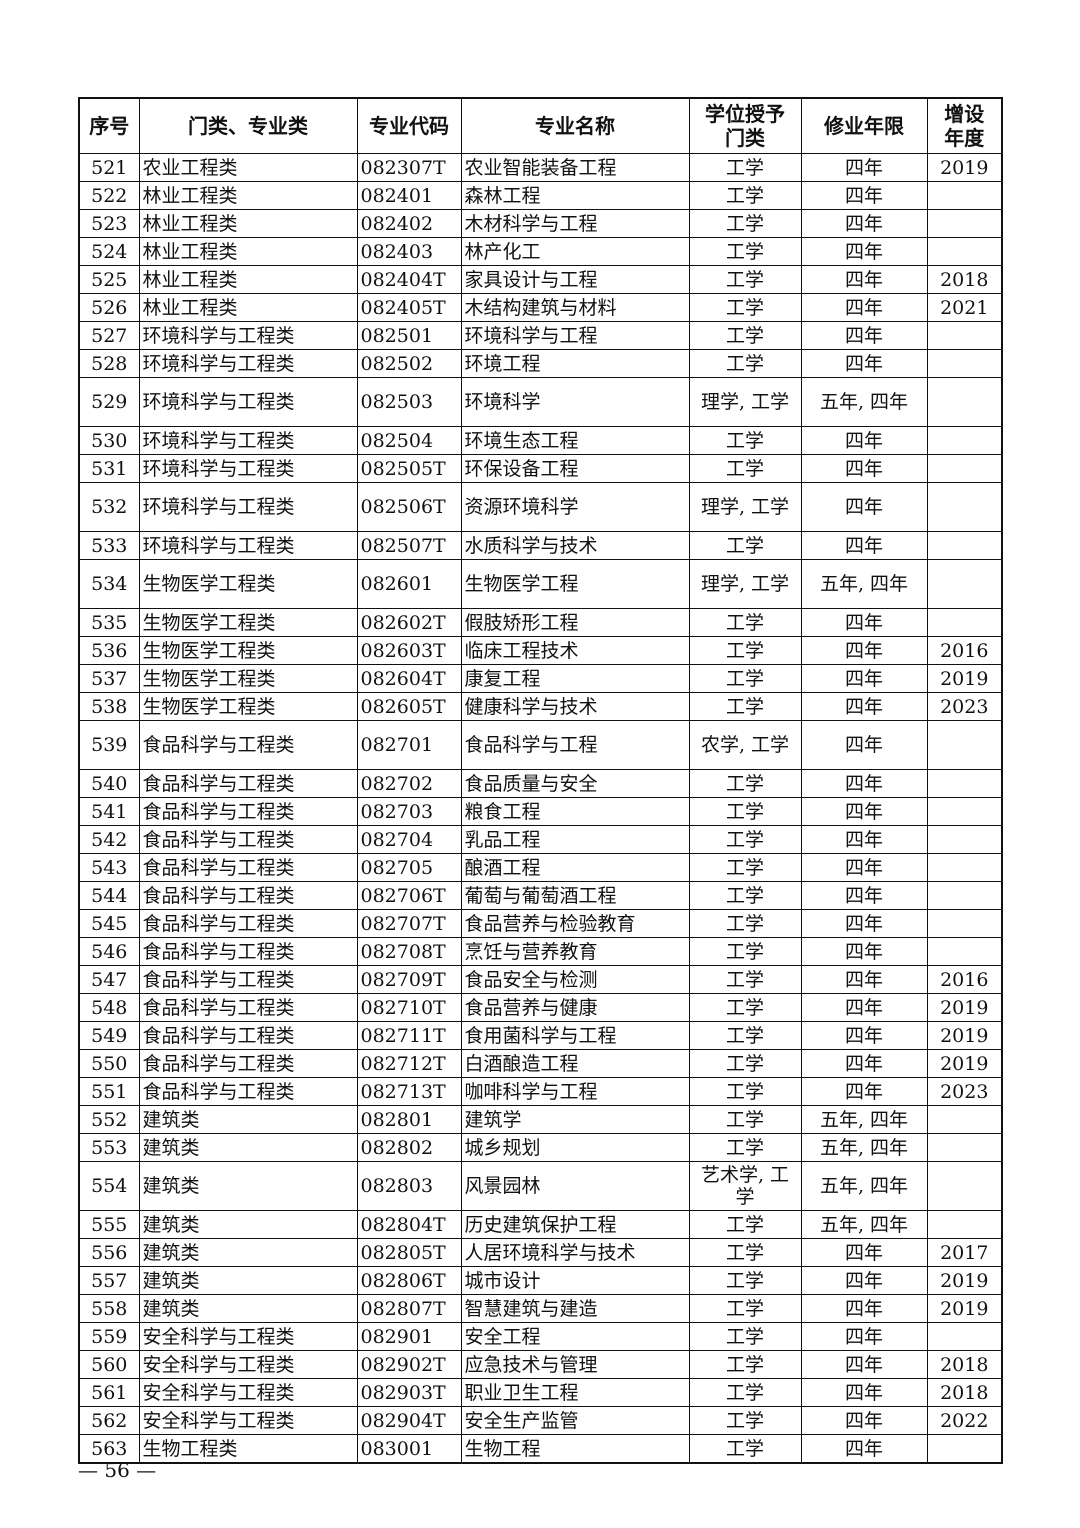 Image resolution: width=1080 pixels, height=1528 pixels. What do you see at coordinates (109, 223) in the screenshot?
I see `row-index-cell: 523` at bounding box center [109, 223].